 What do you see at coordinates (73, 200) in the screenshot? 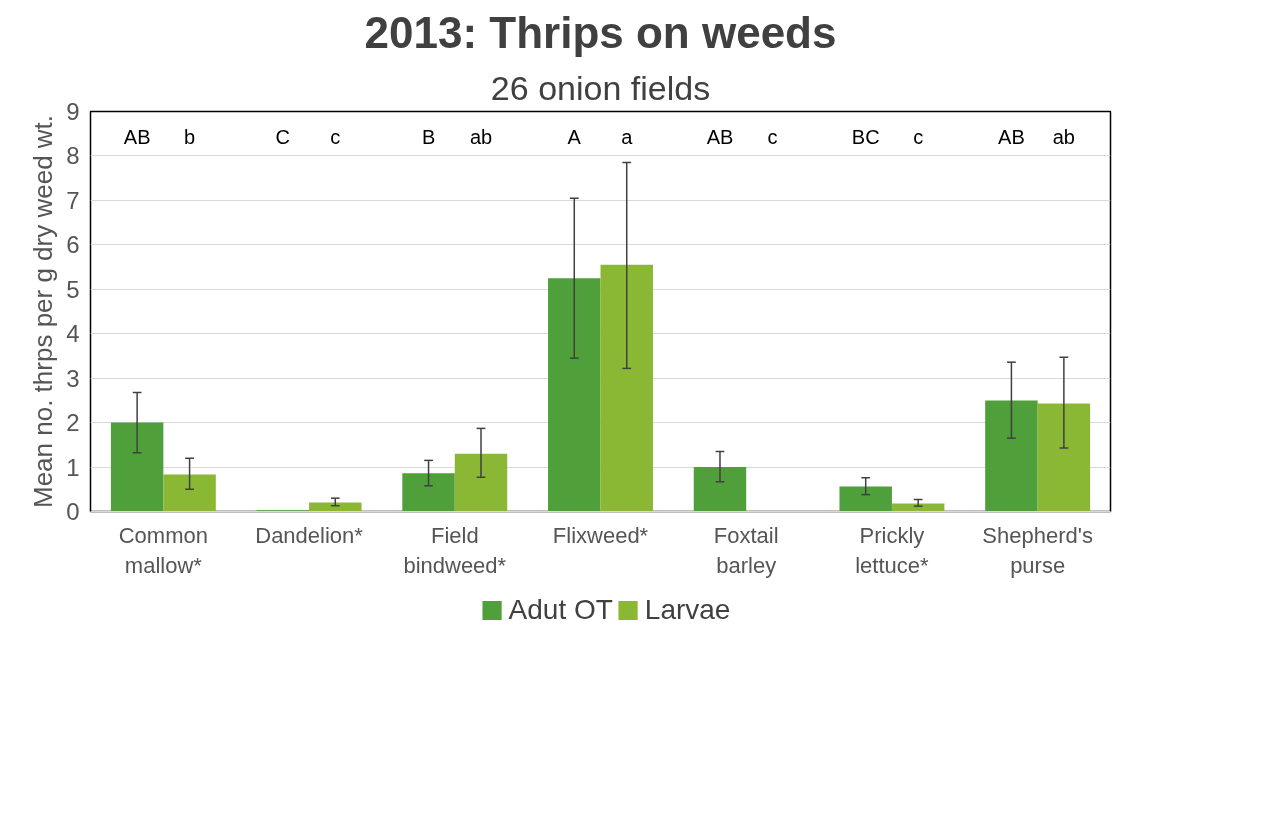
I see `y-tick-label: 7` at bounding box center [73, 200].